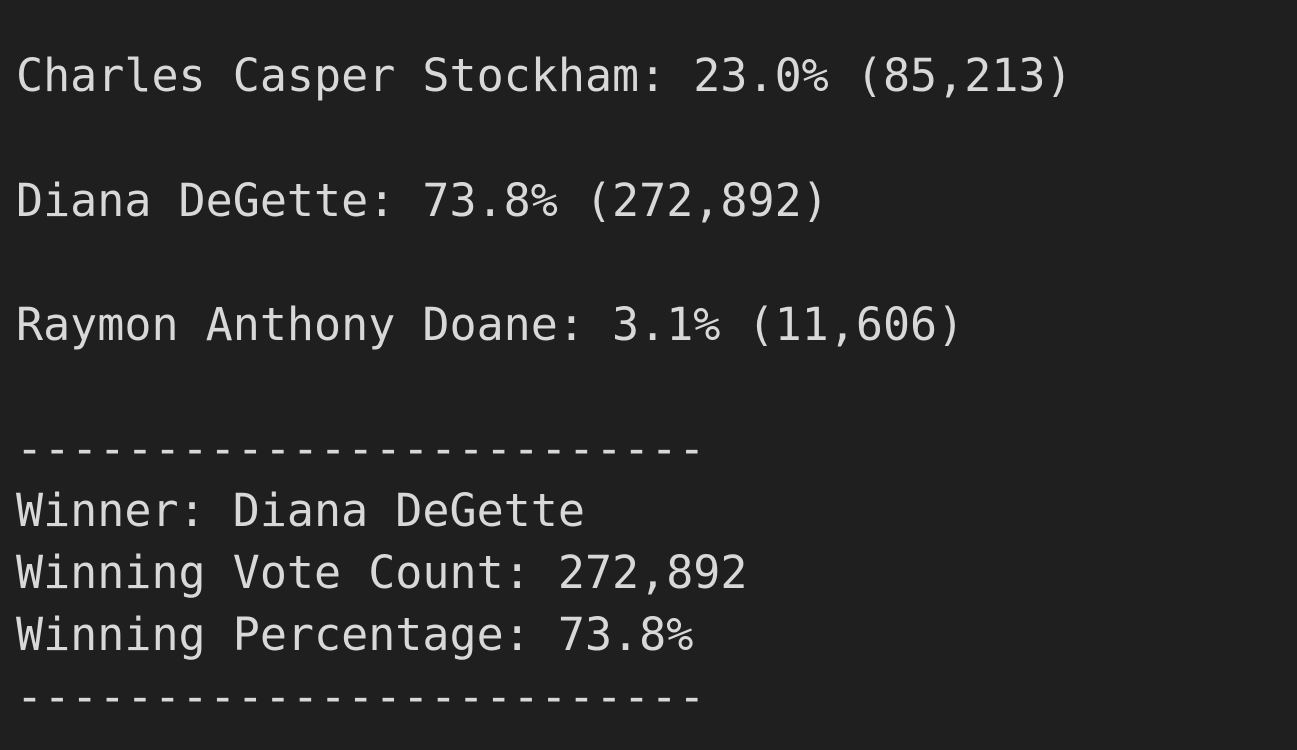  What do you see at coordinates (544, 75) in the screenshot?
I see `candidate-result-stockham: Charles Casper Stockham: 23.0% (85,213)` at bounding box center [544, 75].